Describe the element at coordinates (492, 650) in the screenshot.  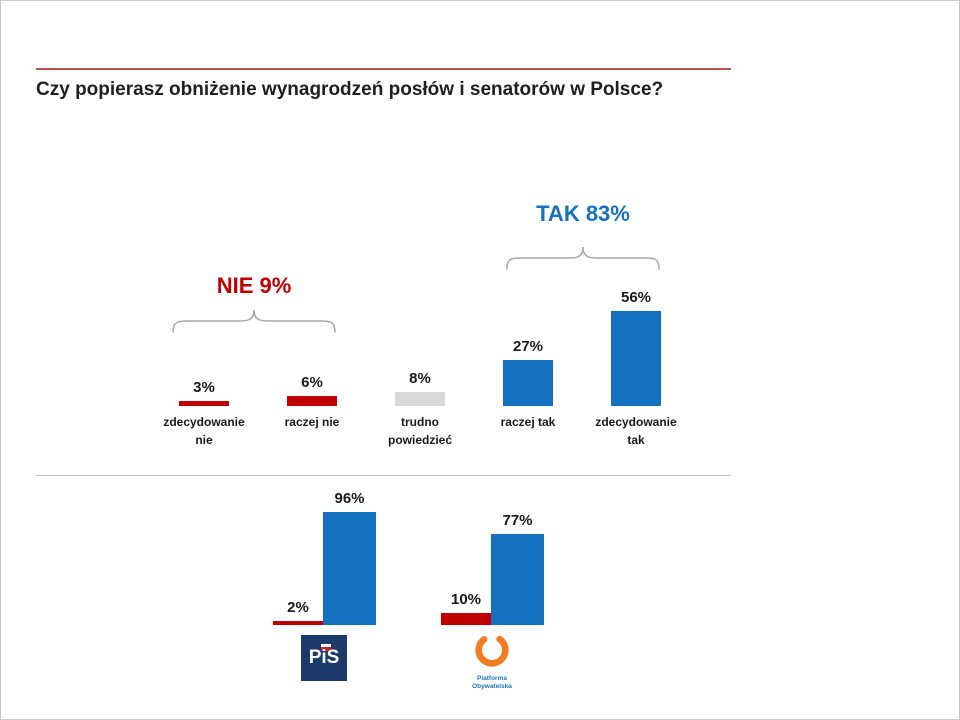
I see `po-ring-icon` at that location.